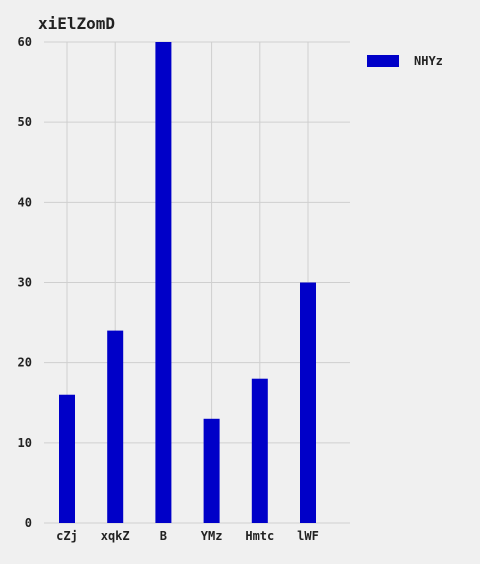 Image resolution: width=480 pixels, height=564 pixels. Describe the element at coordinates (67, 536) in the screenshot. I see `x-tick-label: cZj` at that location.